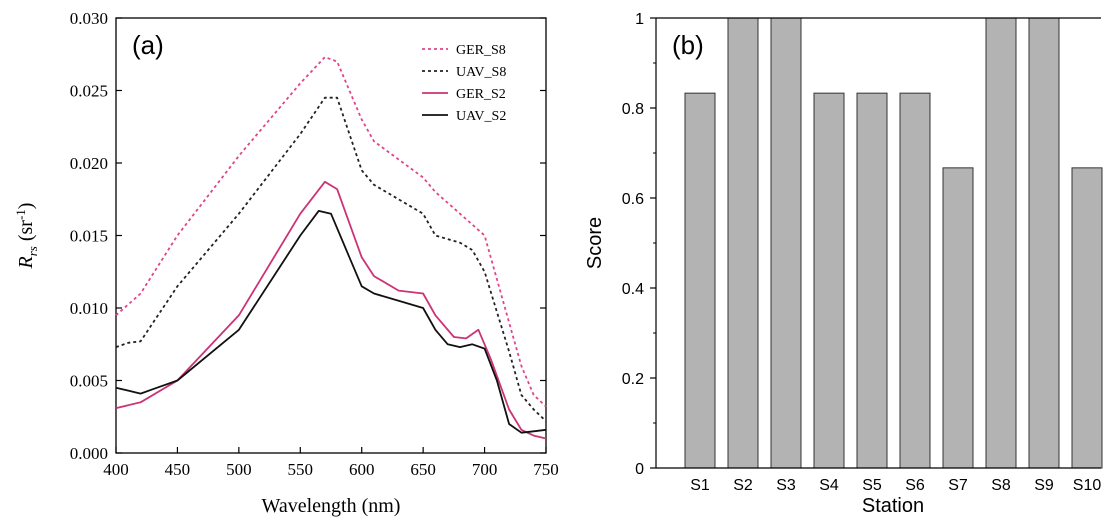 Image resolution: width=1105 pixels, height=518 pixels. I want to click on panel-a-x-tick-label: 600, so click(362, 469).